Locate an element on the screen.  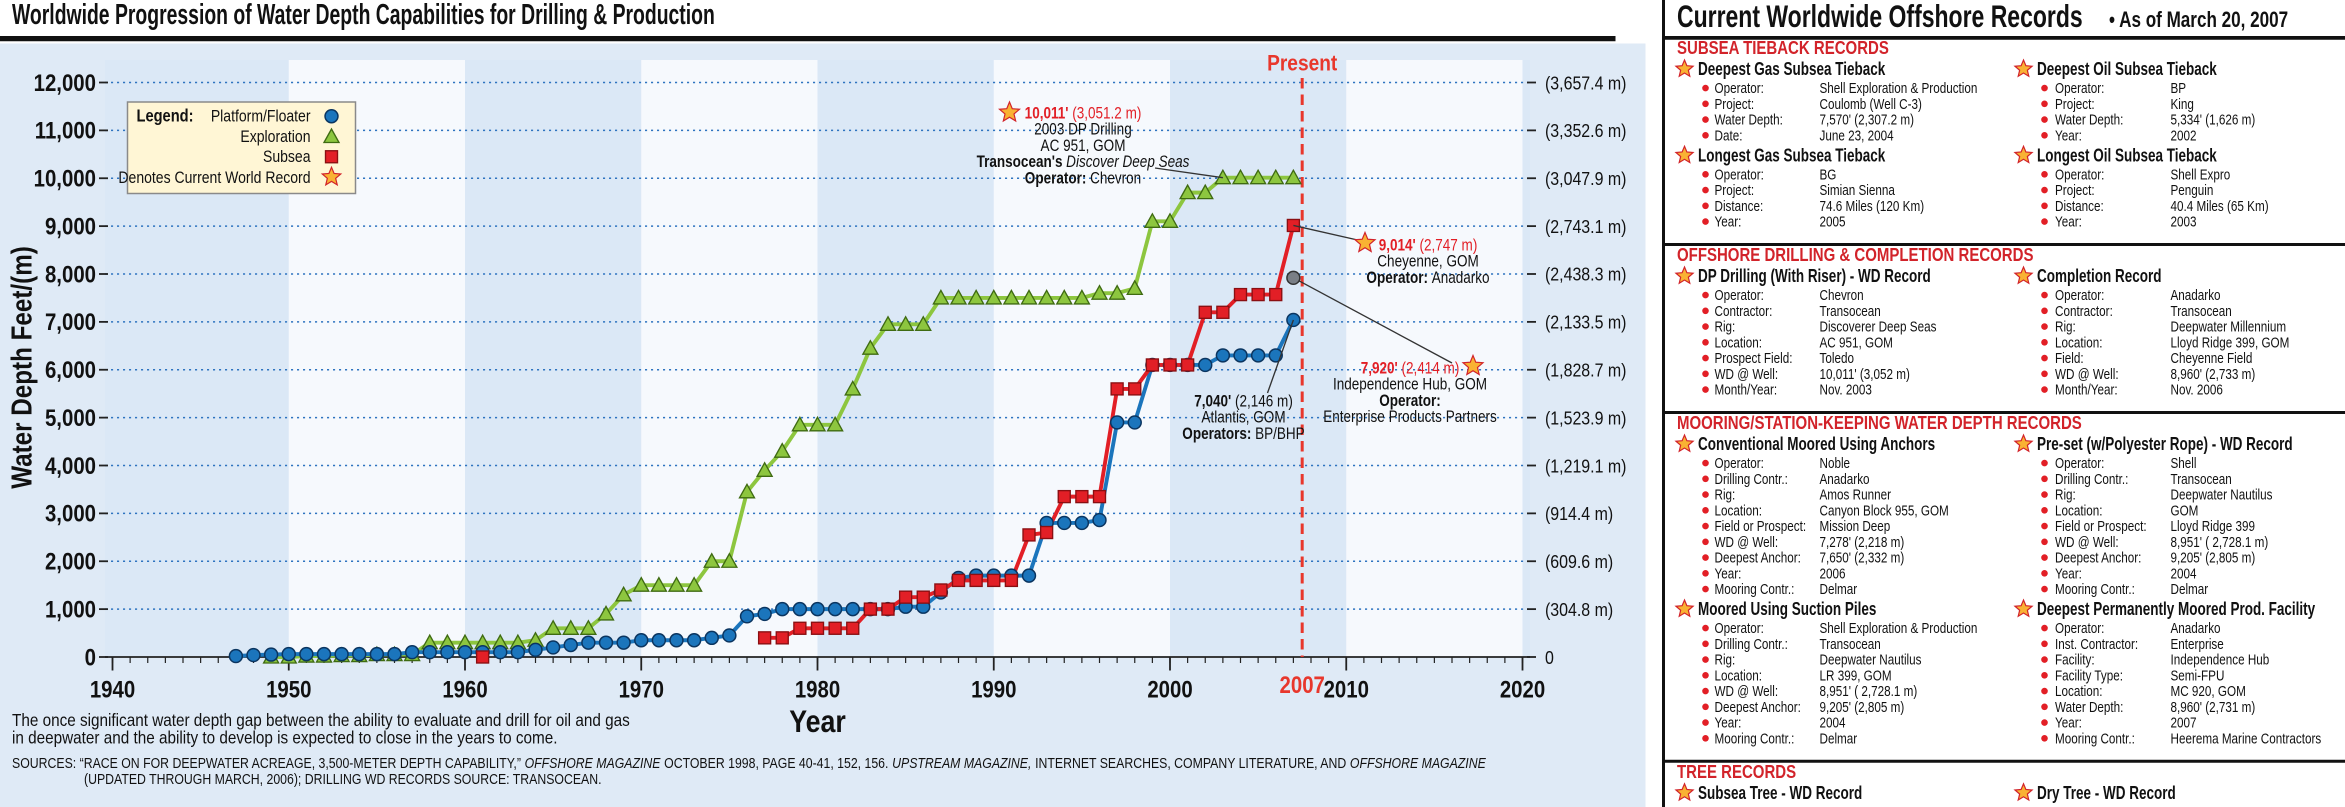
annotation-text-part: (2,414 m) is located at coordinates (1430, 368).